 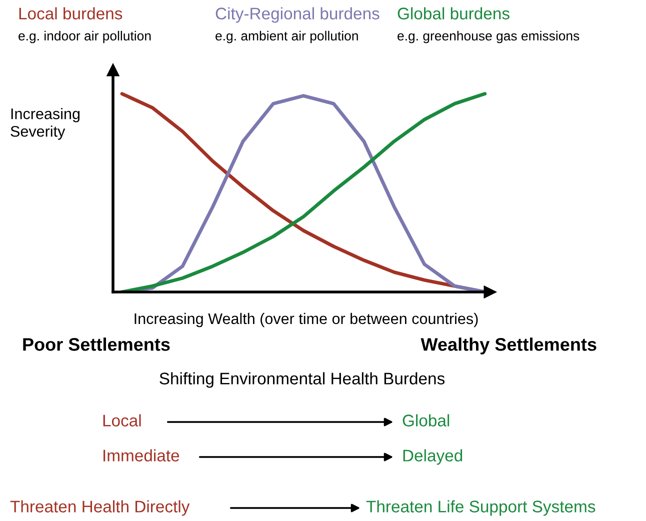 What do you see at coordinates (306, 320) in the screenshot?
I see `x-axis-title: Increasing Wealth (over time or between countries)` at bounding box center [306, 320].